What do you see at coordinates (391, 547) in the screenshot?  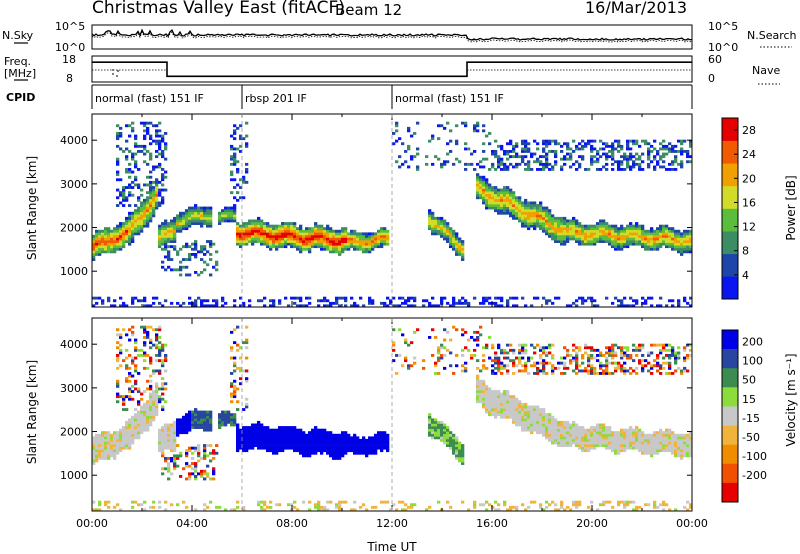 I see `time-axis-label: Time UT` at bounding box center [391, 547].